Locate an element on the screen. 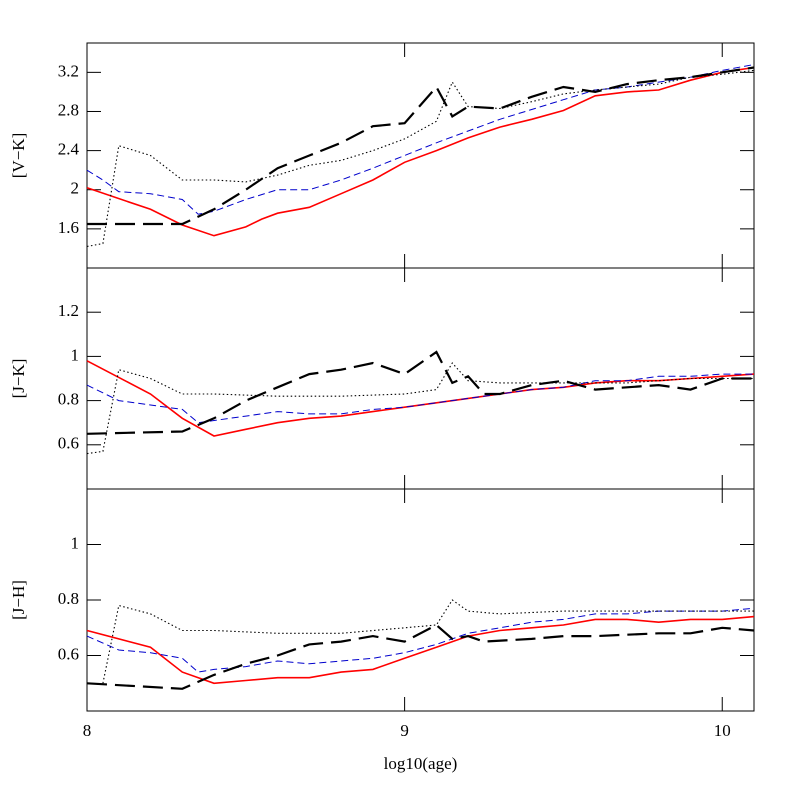  y-tick-label: 3.2 is located at coordinates (68, 70).